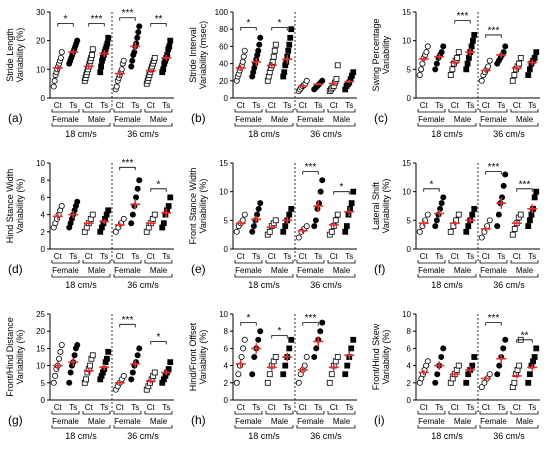 The height and width of the screenshot is (452, 550). Describe the element at coordinates (379, 420) in the screenshot. I see `panel-letter: (i)` at that location.